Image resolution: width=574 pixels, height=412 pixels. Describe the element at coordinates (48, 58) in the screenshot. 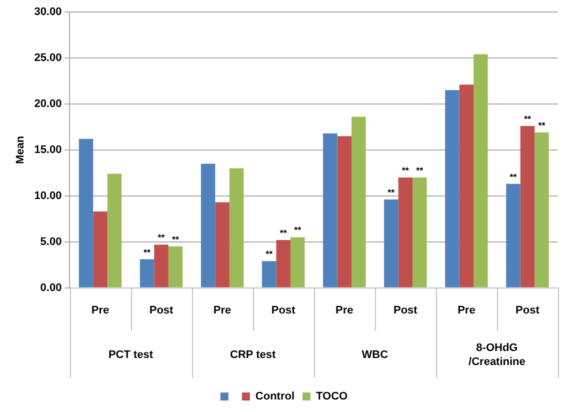

I see `y-tick-label: 25.00` at that location.